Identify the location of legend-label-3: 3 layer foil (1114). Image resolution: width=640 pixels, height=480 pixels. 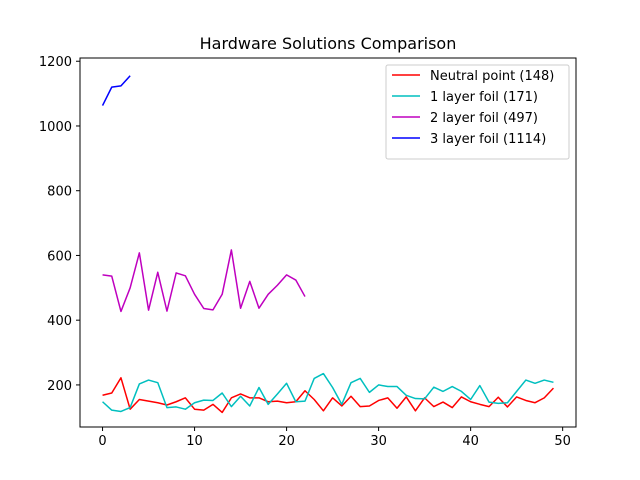
(488, 139).